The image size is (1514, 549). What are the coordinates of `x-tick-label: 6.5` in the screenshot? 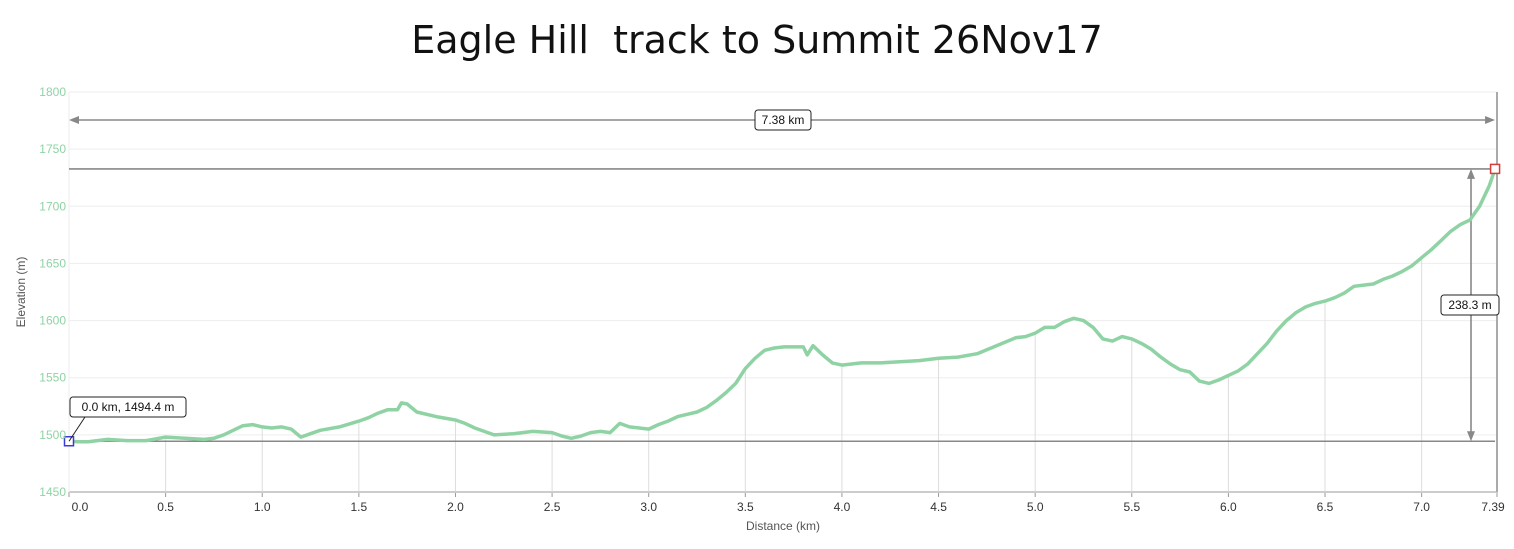 It's located at (1325, 507).